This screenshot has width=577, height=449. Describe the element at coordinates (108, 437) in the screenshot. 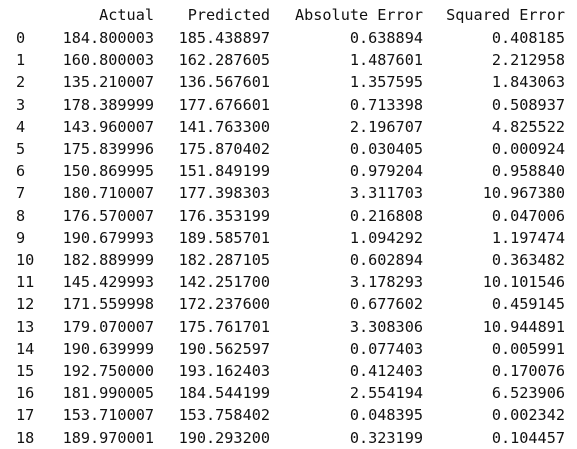

I see `cell-actual: 189.970001` at that location.